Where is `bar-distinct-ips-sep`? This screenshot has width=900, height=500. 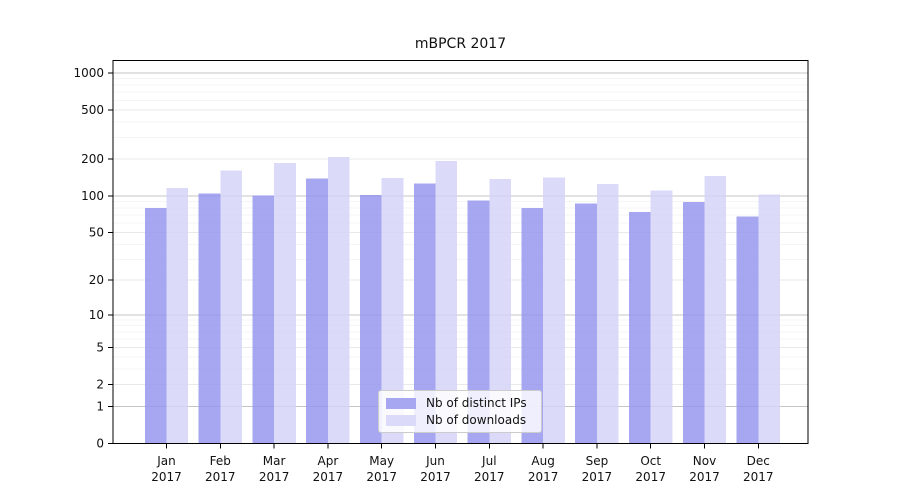 bar-distinct-ips-sep is located at coordinates (586, 323).